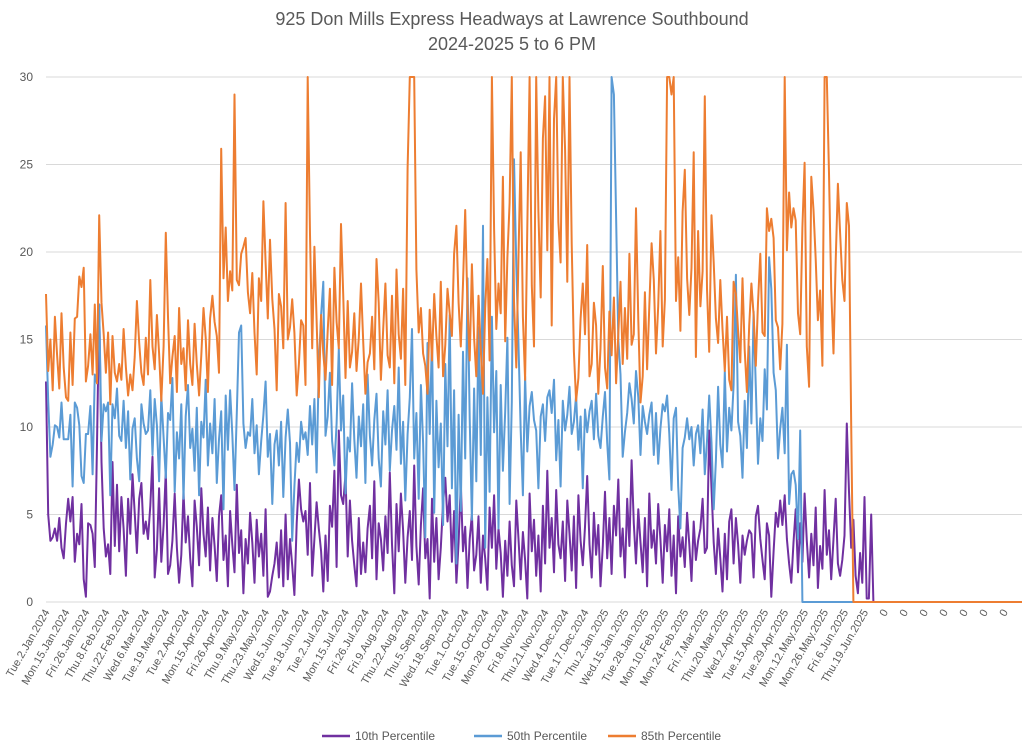 The width and height of the screenshot is (1024, 748). I want to click on y-axis-ticks: 0 5 10 15 20 25 30, so click(27, 339).